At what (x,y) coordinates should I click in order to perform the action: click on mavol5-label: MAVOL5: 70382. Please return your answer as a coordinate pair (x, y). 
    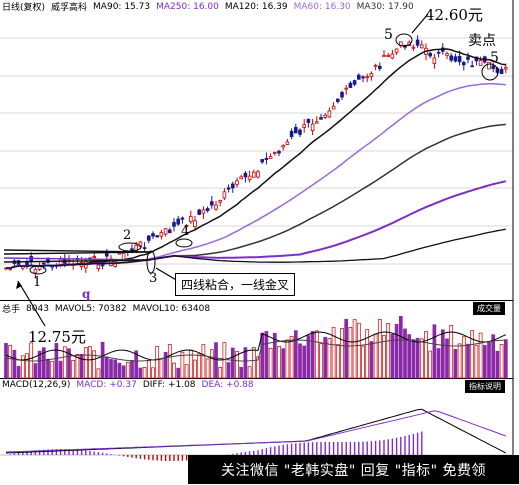
    Looking at the image, I should click on (90, 308).